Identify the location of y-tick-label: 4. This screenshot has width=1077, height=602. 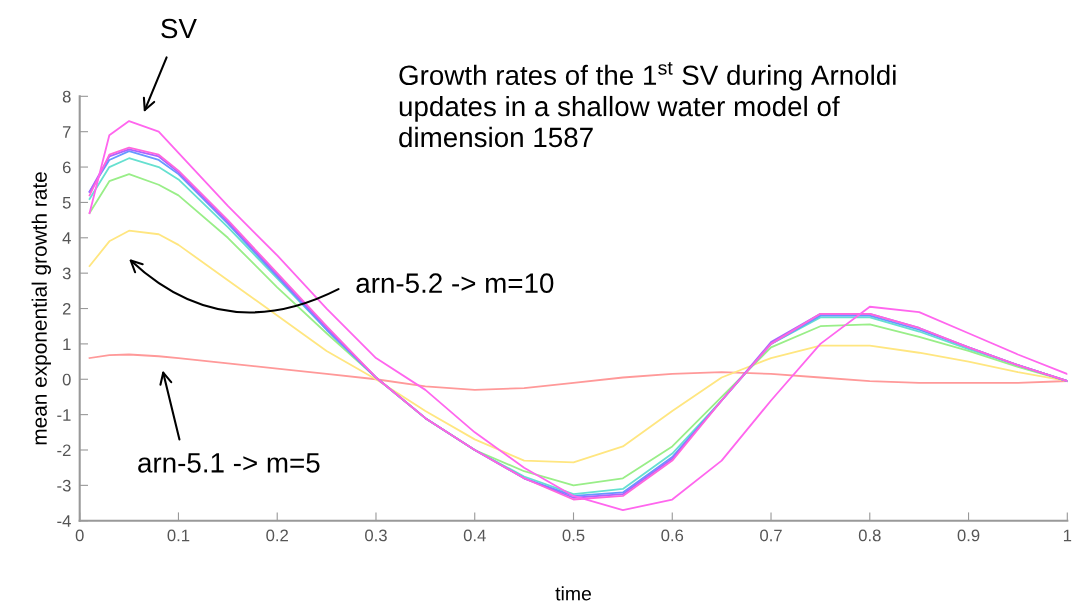
(66, 238).